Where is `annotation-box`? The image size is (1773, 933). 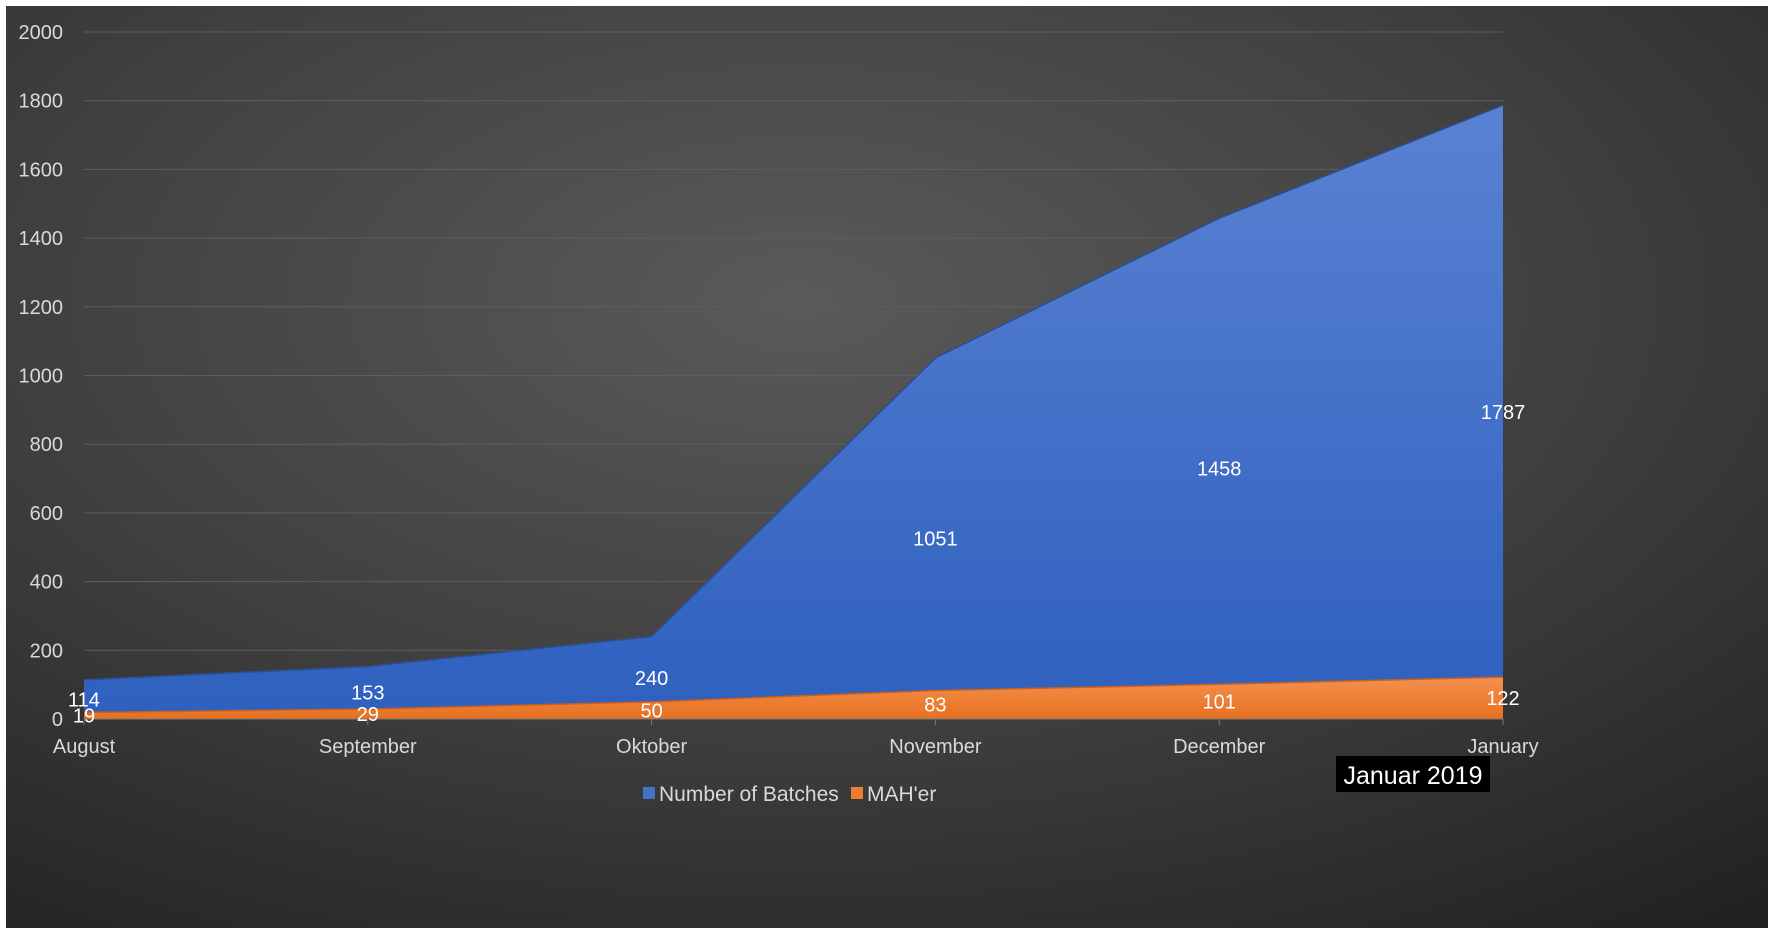
annotation-box is located at coordinates (1413, 774).